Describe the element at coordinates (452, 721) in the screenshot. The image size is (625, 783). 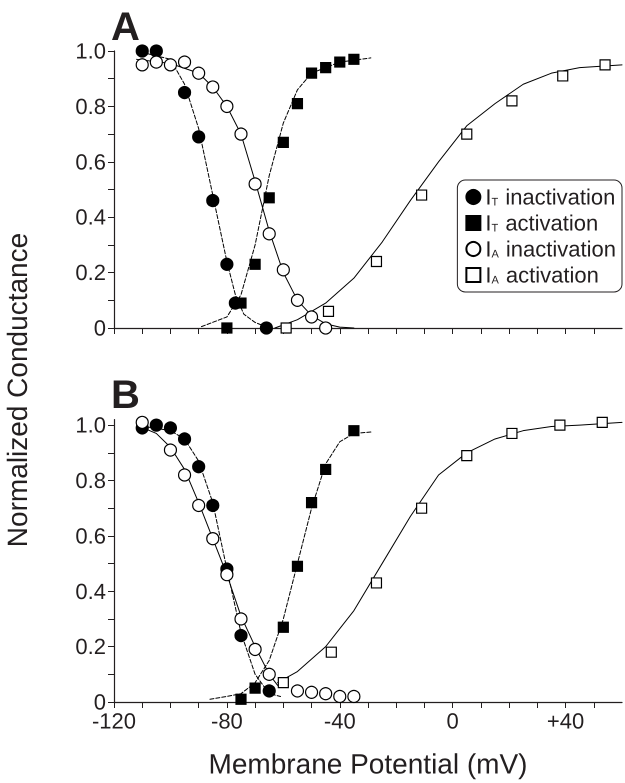
I see `x-tick-label: 0` at that location.